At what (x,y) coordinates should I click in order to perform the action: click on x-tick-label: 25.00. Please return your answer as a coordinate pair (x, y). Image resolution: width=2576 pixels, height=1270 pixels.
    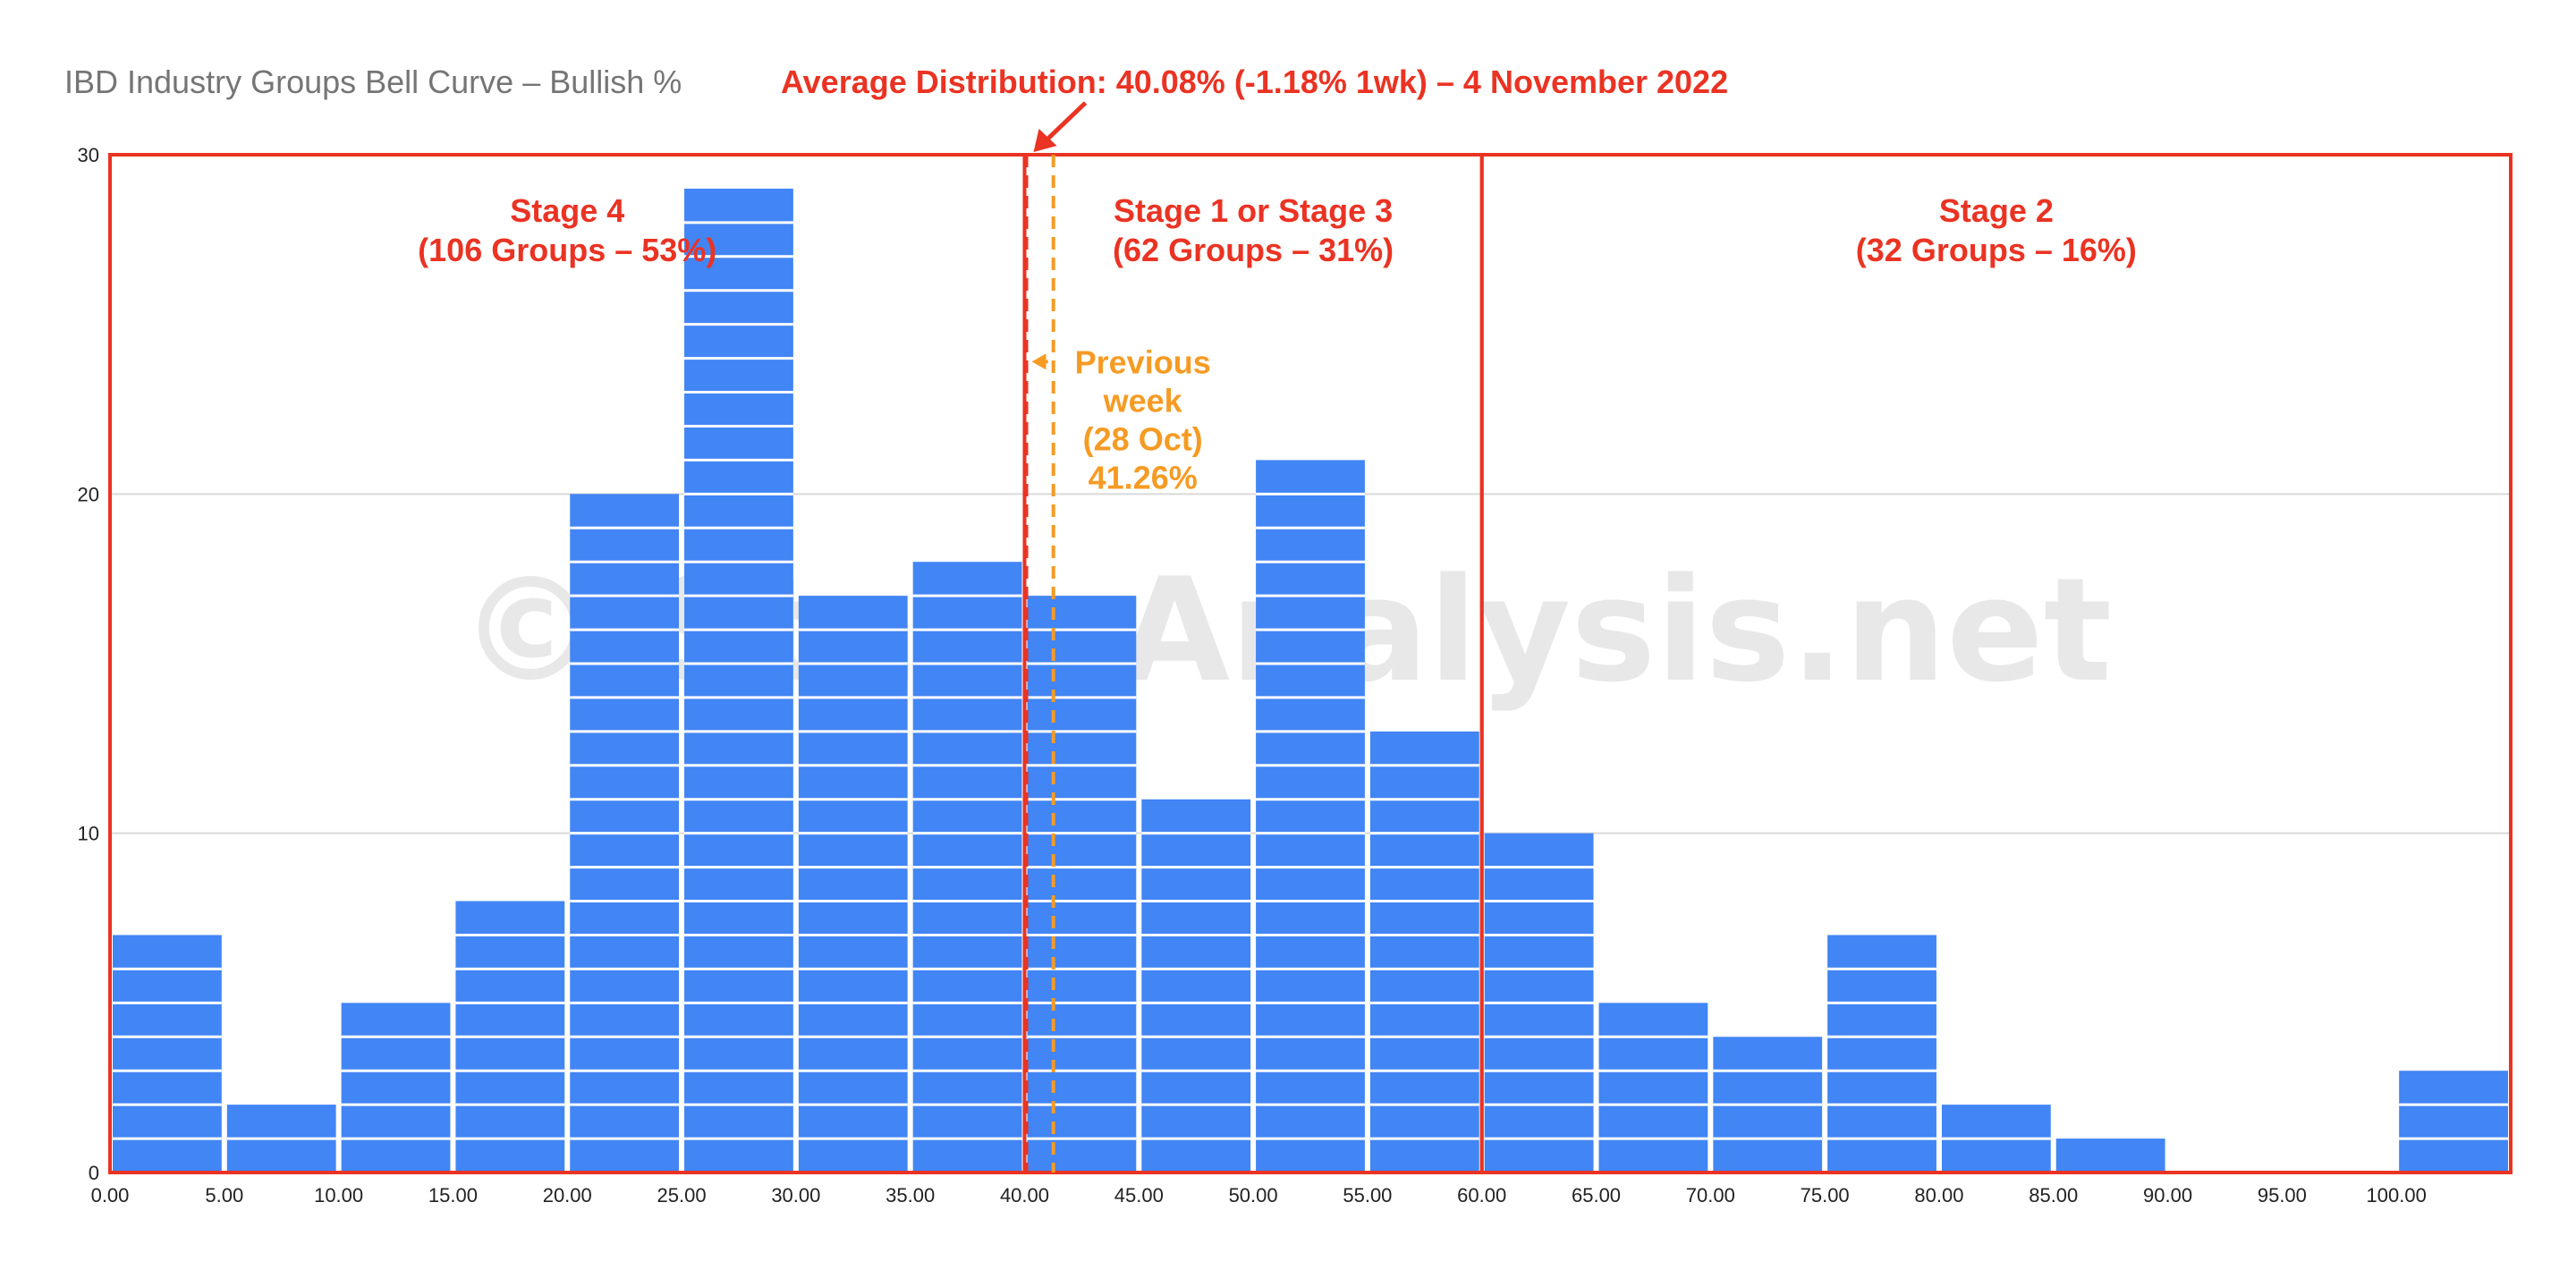
    Looking at the image, I should click on (682, 1195).